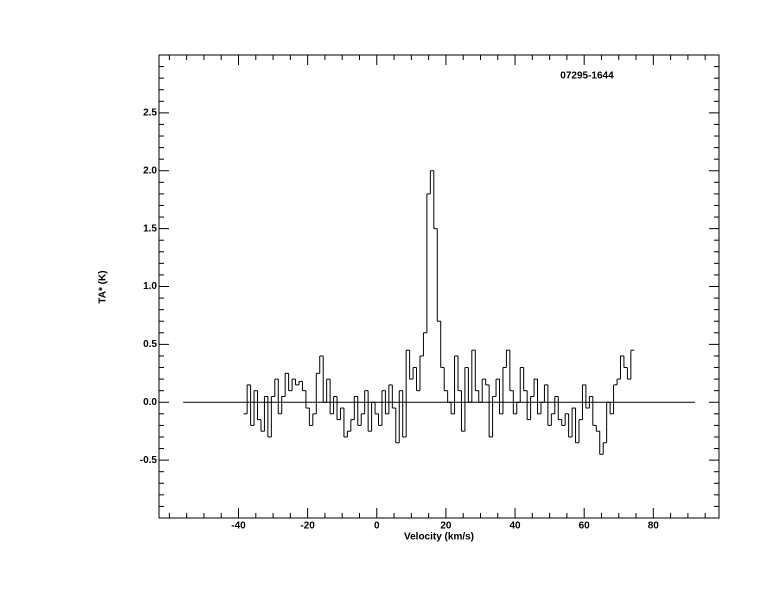  Describe the element at coordinates (149, 460) in the screenshot. I see `y-tick-label: -0.5` at that location.